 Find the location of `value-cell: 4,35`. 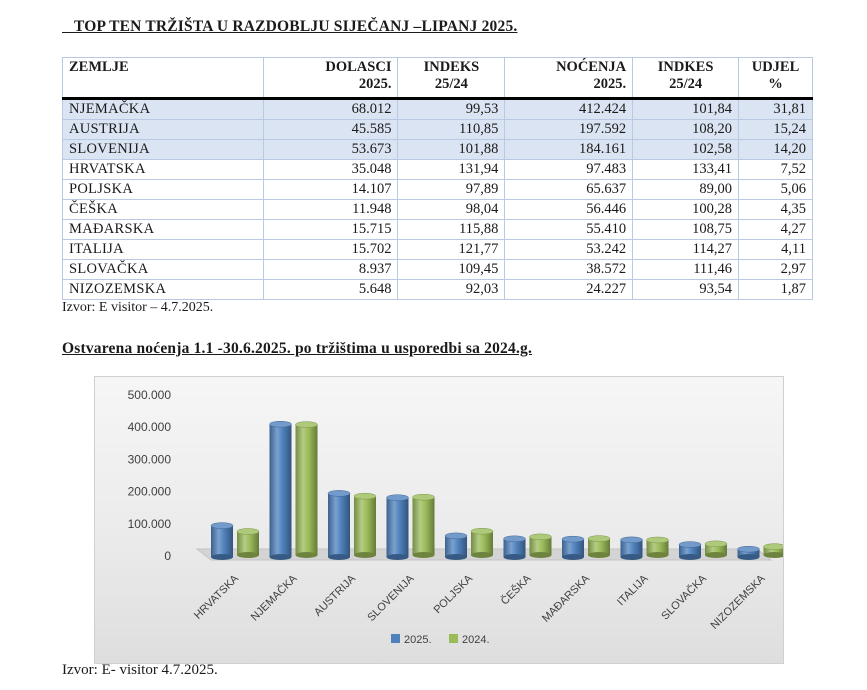

value-cell: 4,35 is located at coordinates (775, 209).